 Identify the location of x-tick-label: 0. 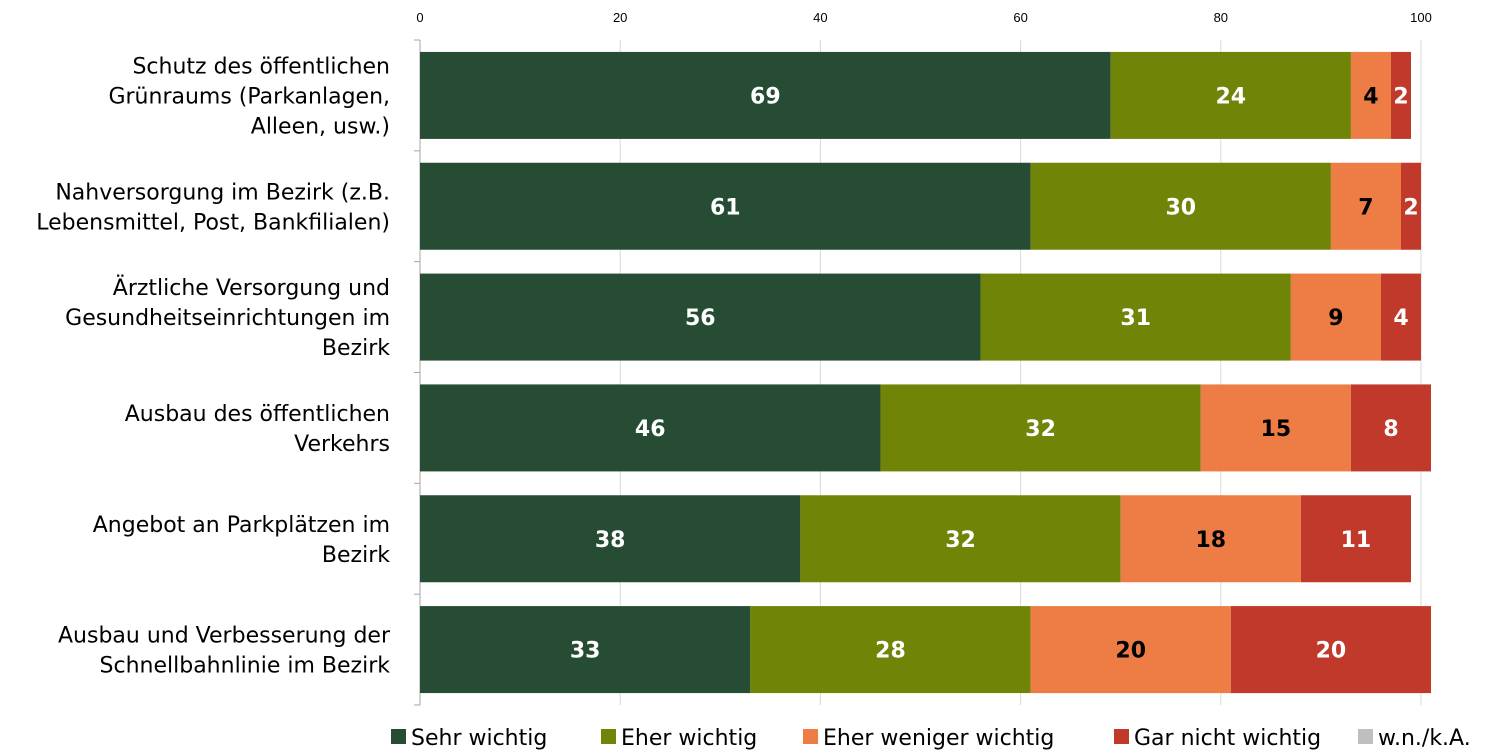
(419, 17).